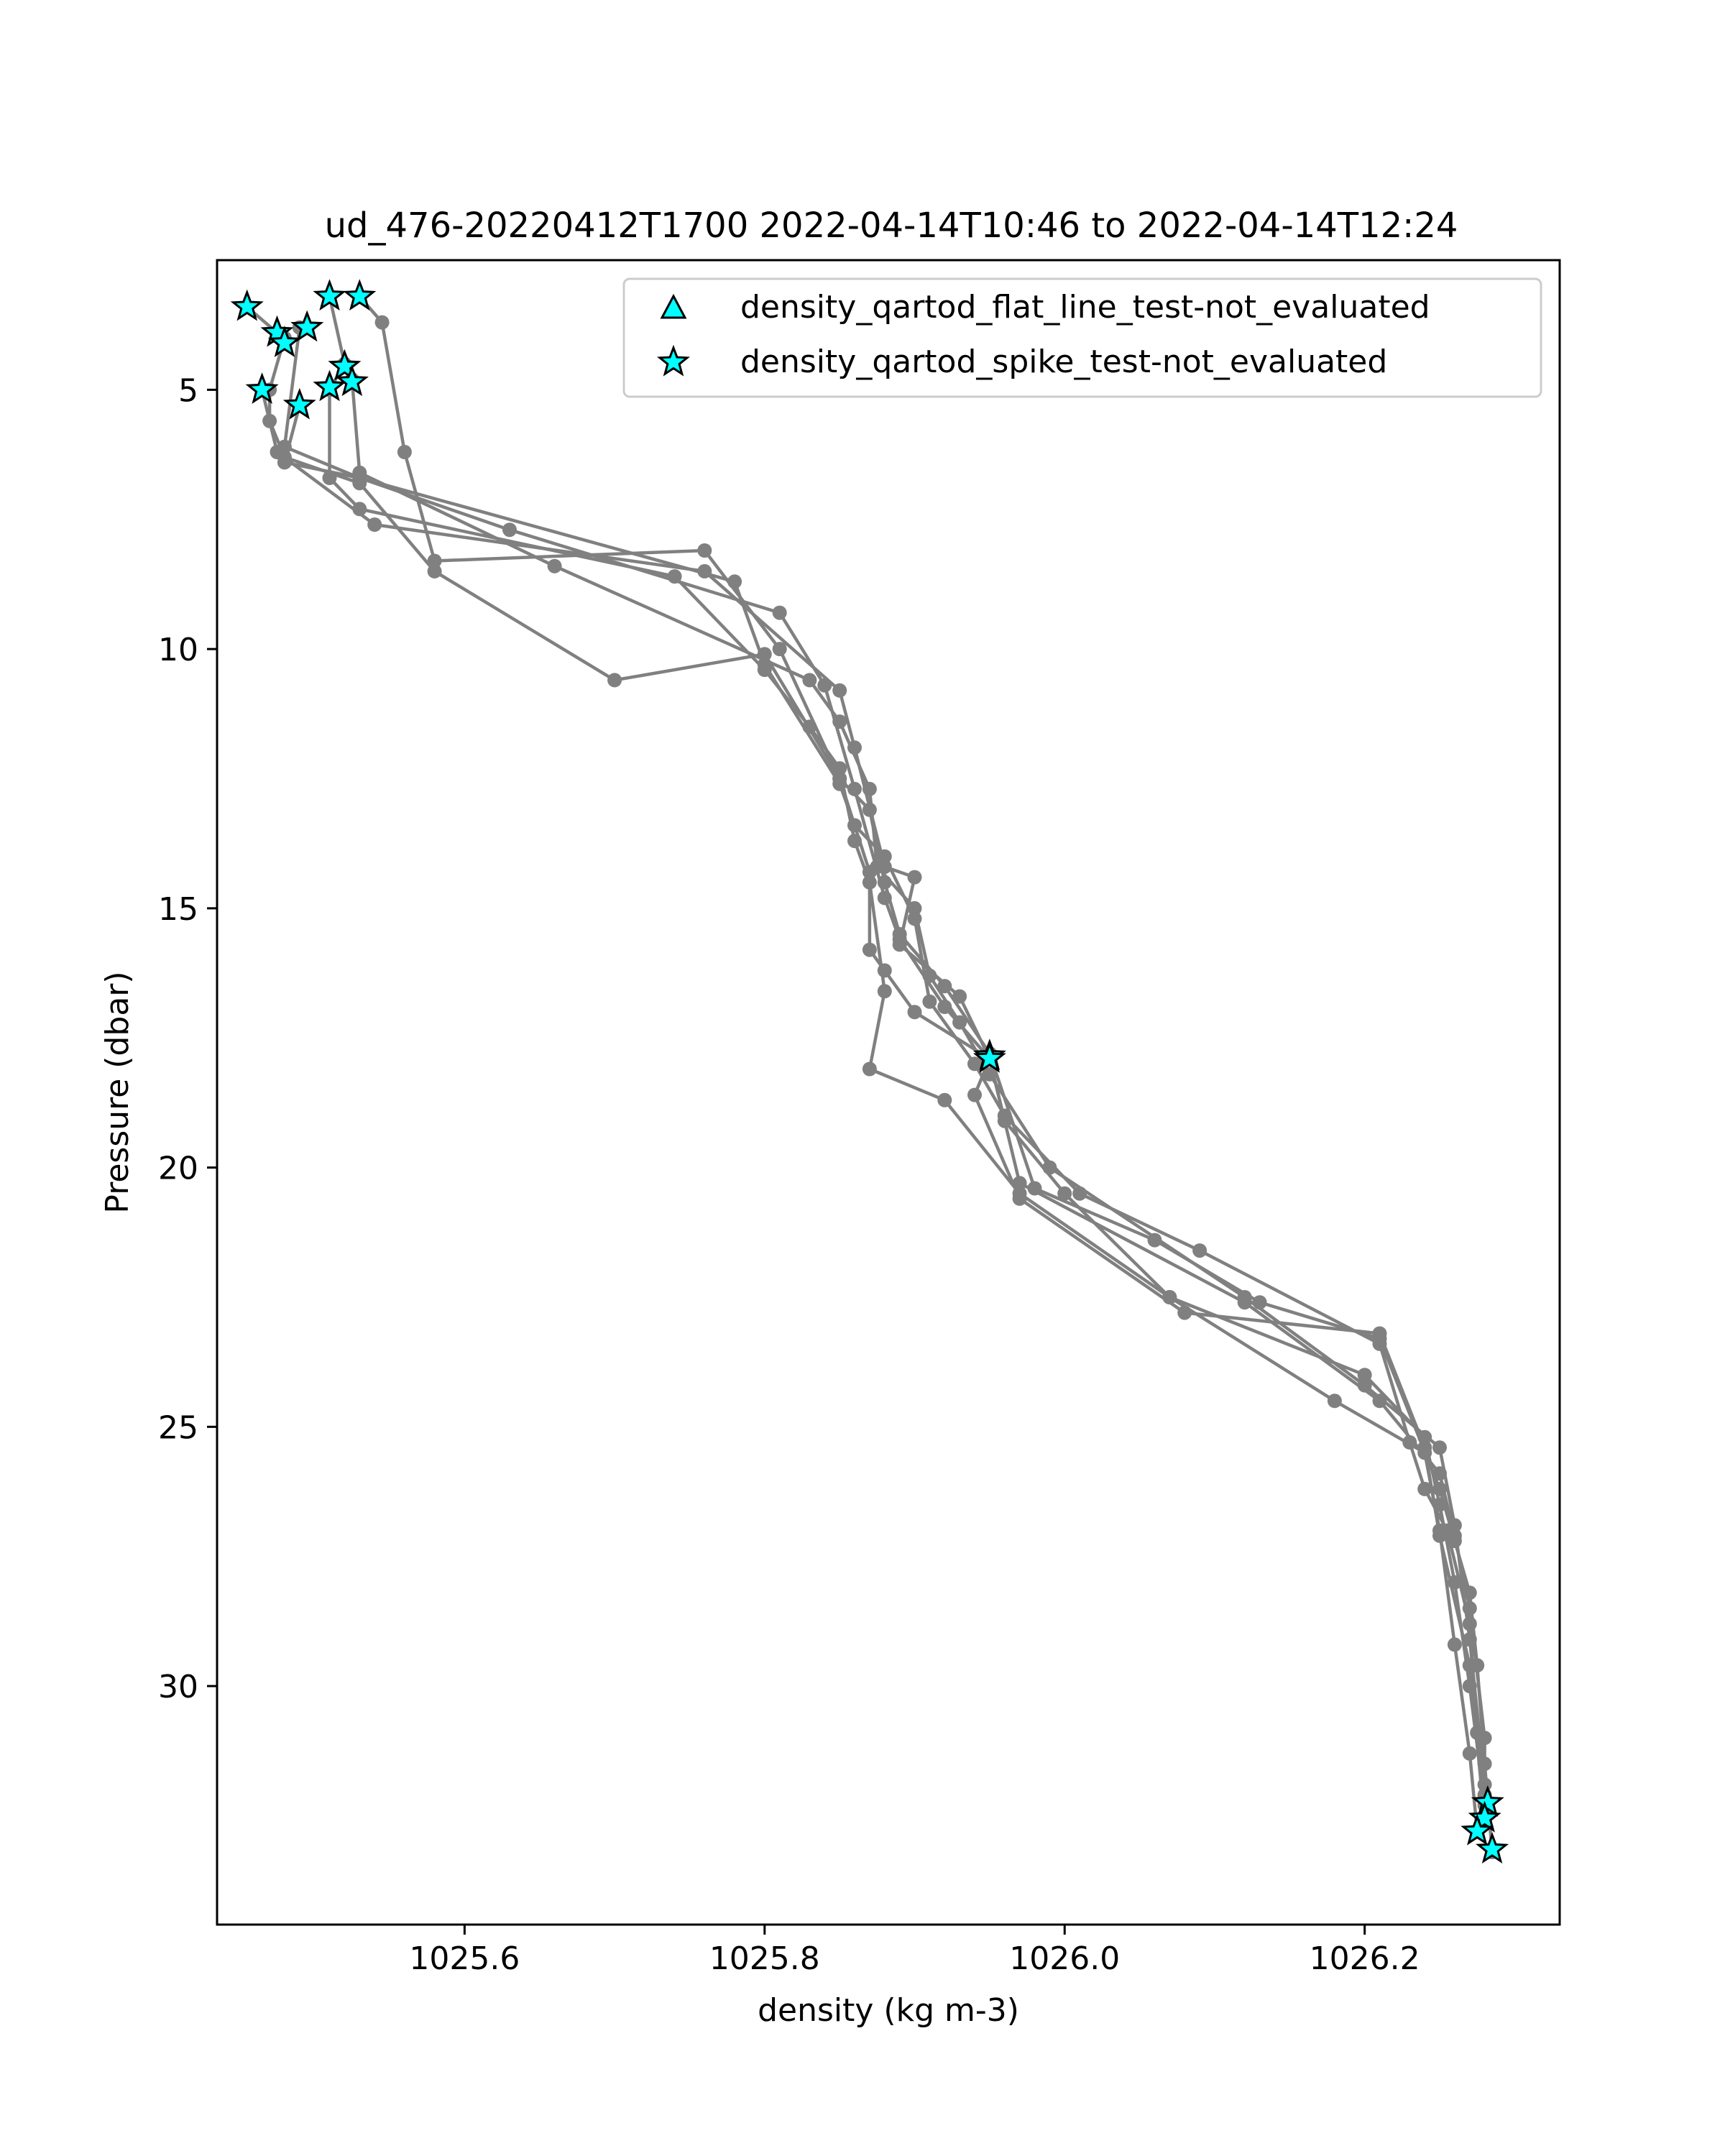 This screenshot has height=2156, width=1725. Describe the element at coordinates (178, 910) in the screenshot. I see `y-tick-label: 15` at that location.